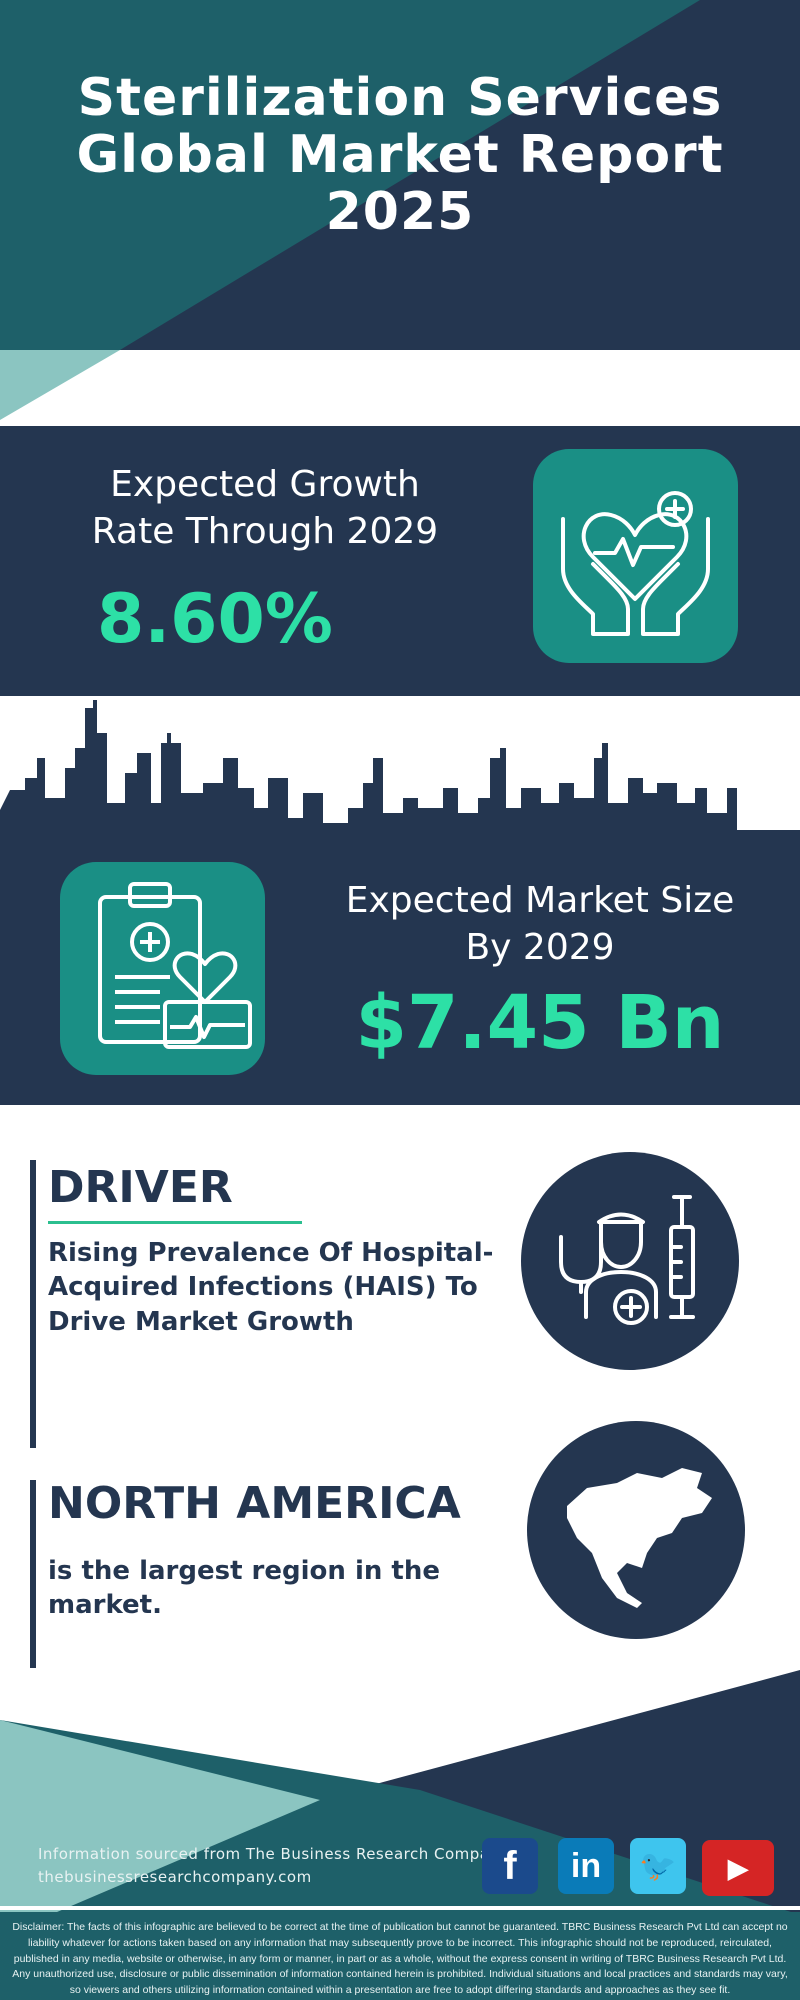 This screenshot has width=800, height=2000. Describe the element at coordinates (636, 1530) in the screenshot. I see `north-america-map-icon` at that location.